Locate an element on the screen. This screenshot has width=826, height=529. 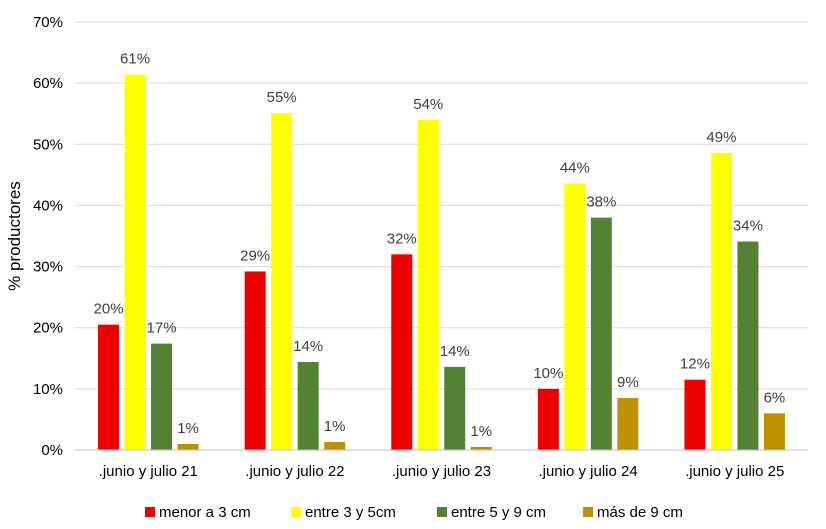
data-label: 34% is located at coordinates (748, 226).